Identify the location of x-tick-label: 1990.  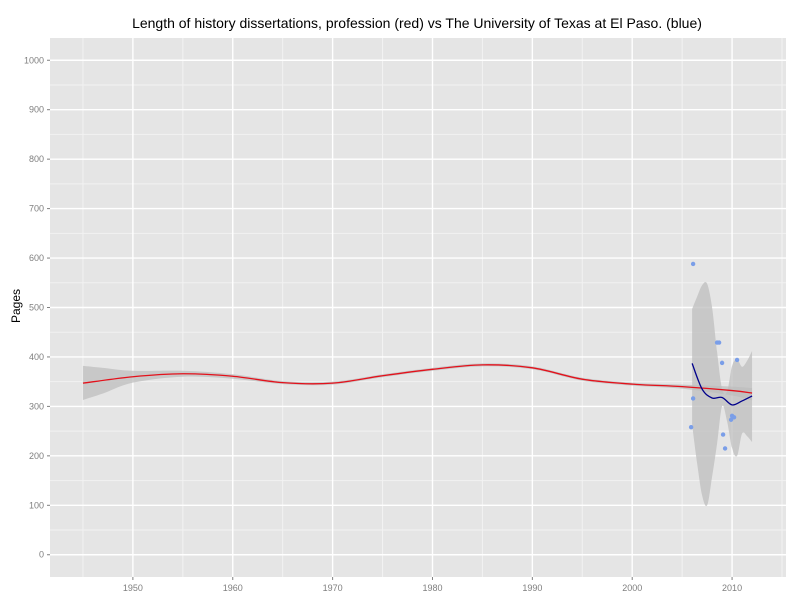
(532, 588).